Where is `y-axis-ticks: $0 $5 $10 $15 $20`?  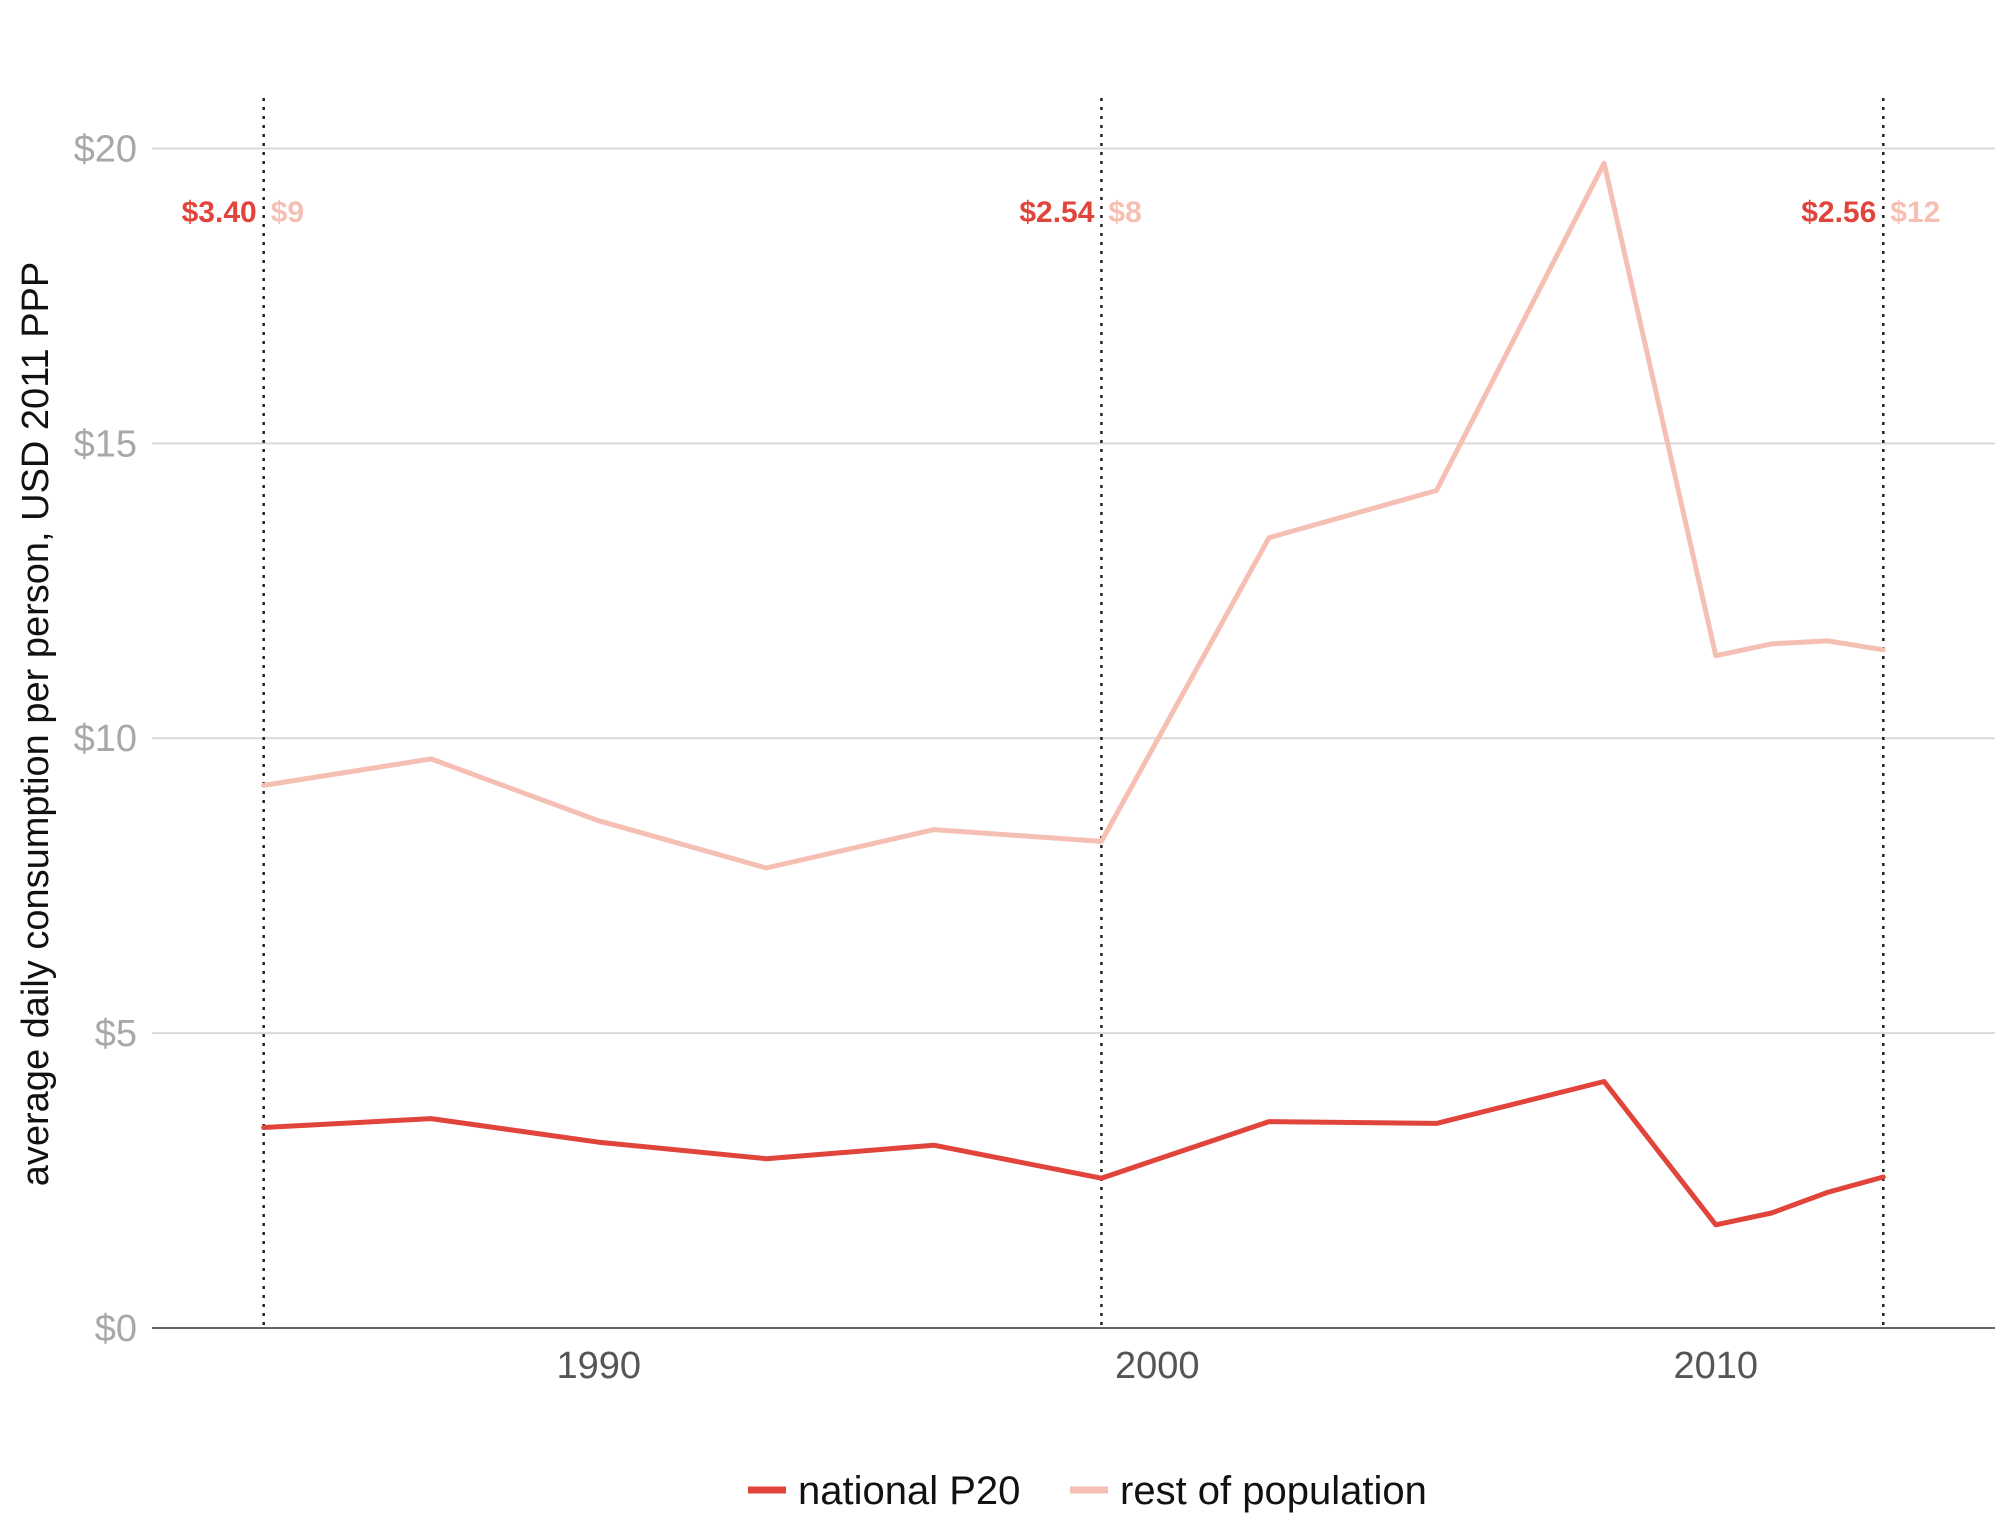 y-axis-ticks: $0 $5 $10 $15 $20 is located at coordinates (105, 739).